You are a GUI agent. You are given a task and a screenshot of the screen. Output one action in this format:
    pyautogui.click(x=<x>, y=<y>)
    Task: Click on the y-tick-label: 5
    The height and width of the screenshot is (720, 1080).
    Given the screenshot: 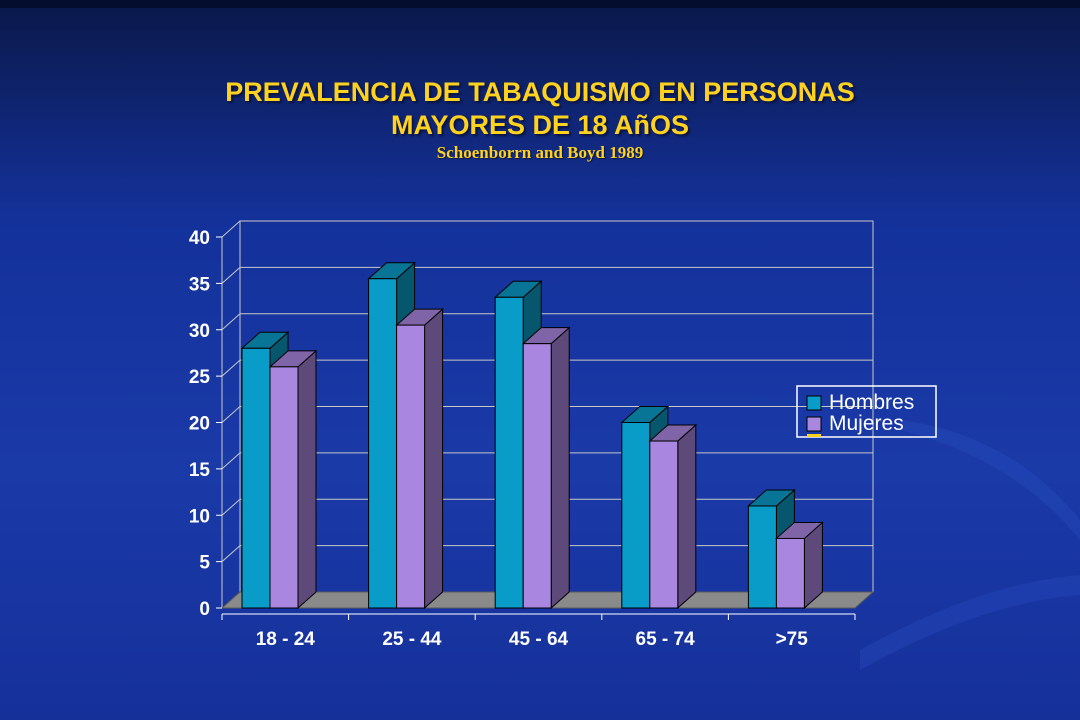 What is the action you would take?
    pyautogui.click(x=204, y=563)
    